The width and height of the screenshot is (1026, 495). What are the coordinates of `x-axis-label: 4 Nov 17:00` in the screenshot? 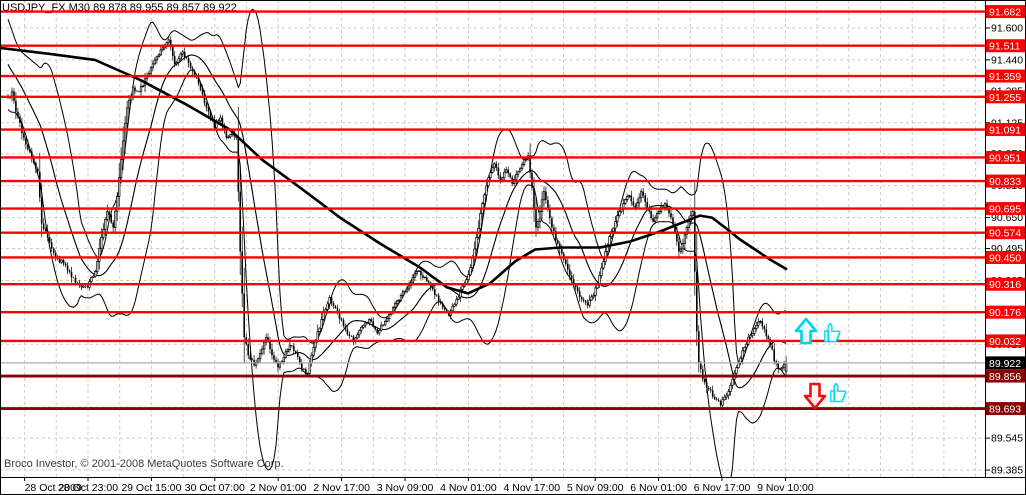 It's located at (531, 488).